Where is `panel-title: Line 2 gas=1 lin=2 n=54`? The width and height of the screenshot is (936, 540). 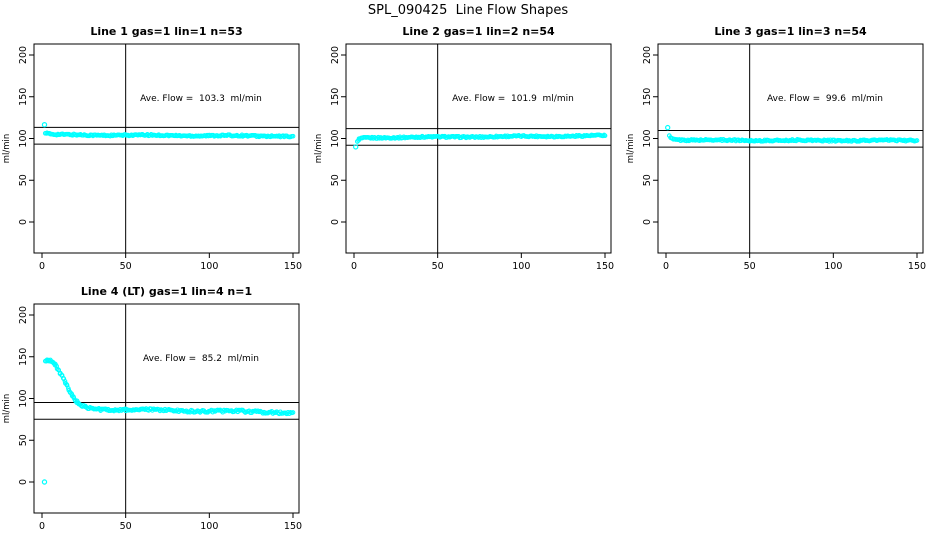 panel-title: Line 2 gas=1 lin=2 n=54 is located at coordinates (478, 31).